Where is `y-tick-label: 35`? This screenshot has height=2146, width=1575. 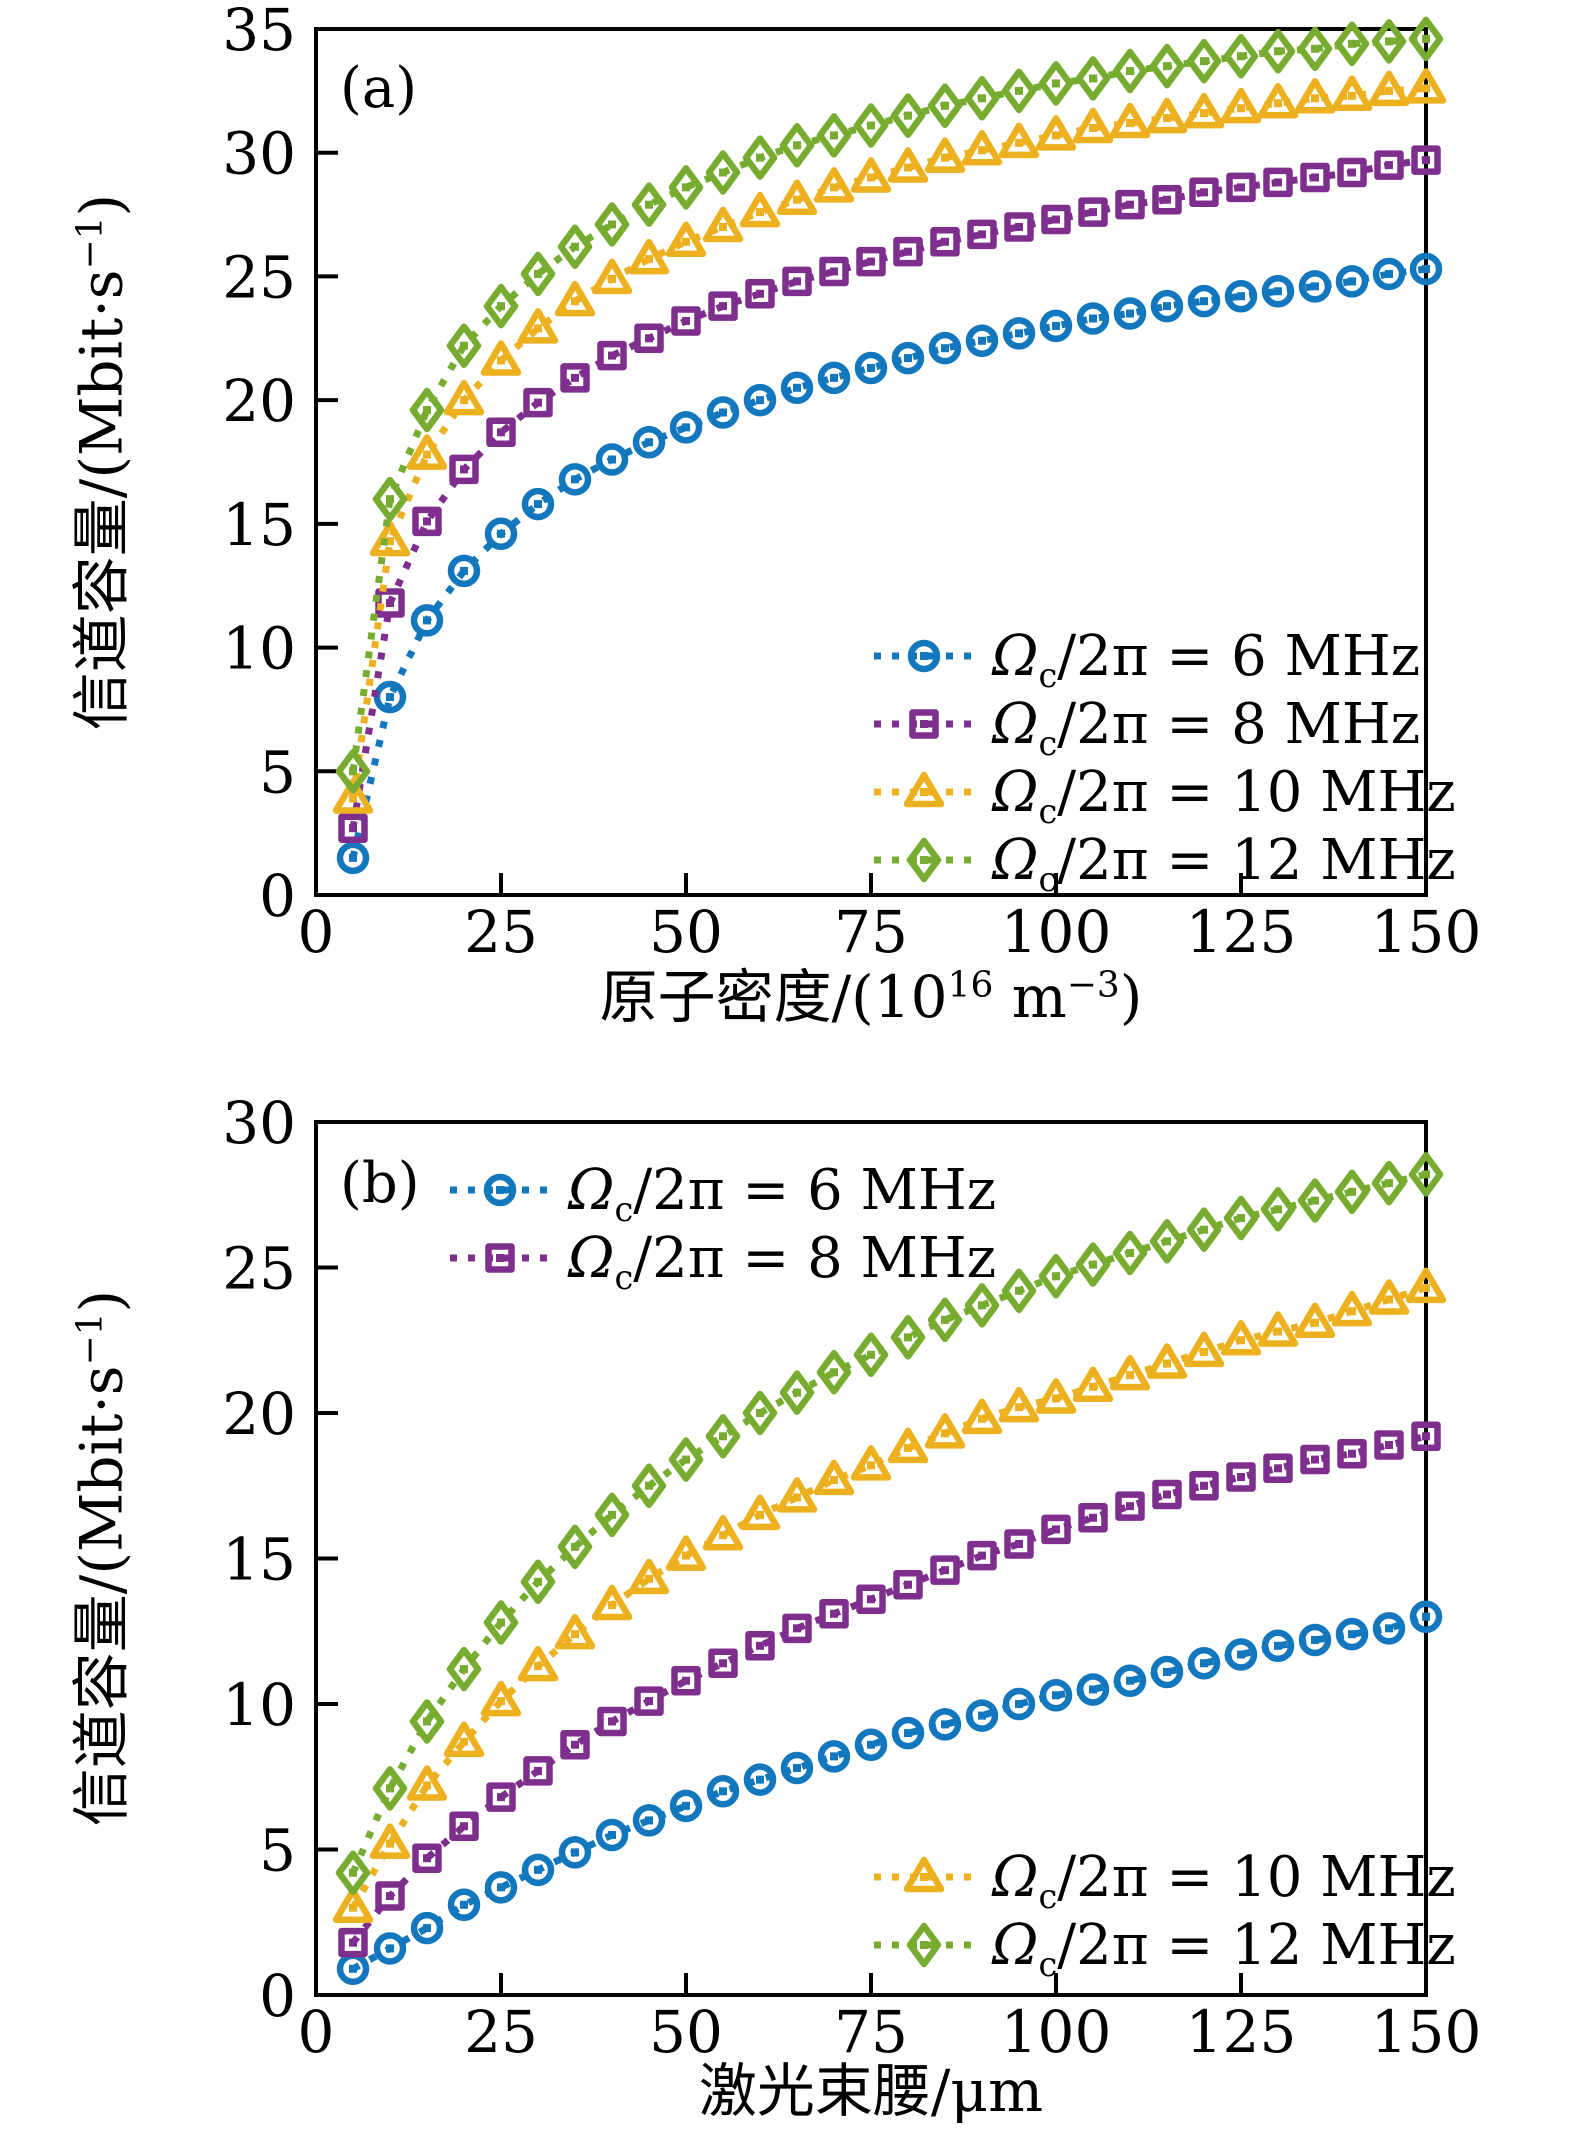 y-tick-label: 35 is located at coordinates (259, 32).